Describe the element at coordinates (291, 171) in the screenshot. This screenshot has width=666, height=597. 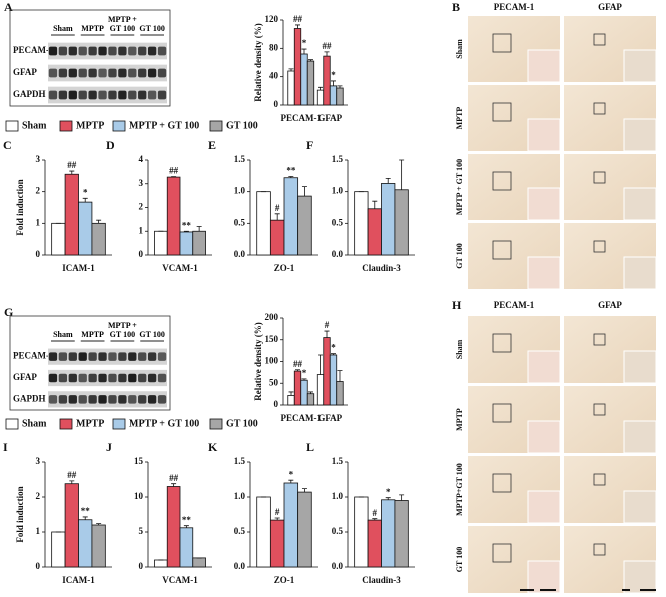
I see `significance-mark: **` at that location.